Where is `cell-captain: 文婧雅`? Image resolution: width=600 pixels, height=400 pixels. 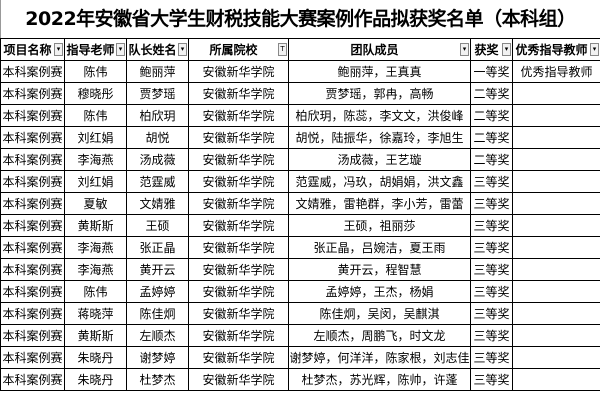 cell-captain: 文婧雅 is located at coordinates (157, 203).